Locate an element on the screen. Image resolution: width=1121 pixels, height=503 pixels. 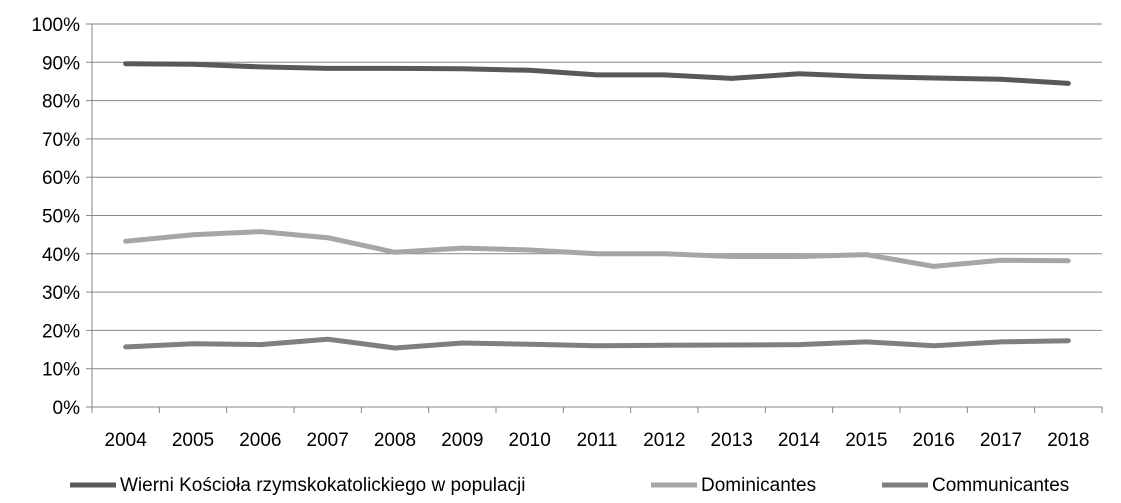
x-tick-label: 2012 is located at coordinates (664, 440).